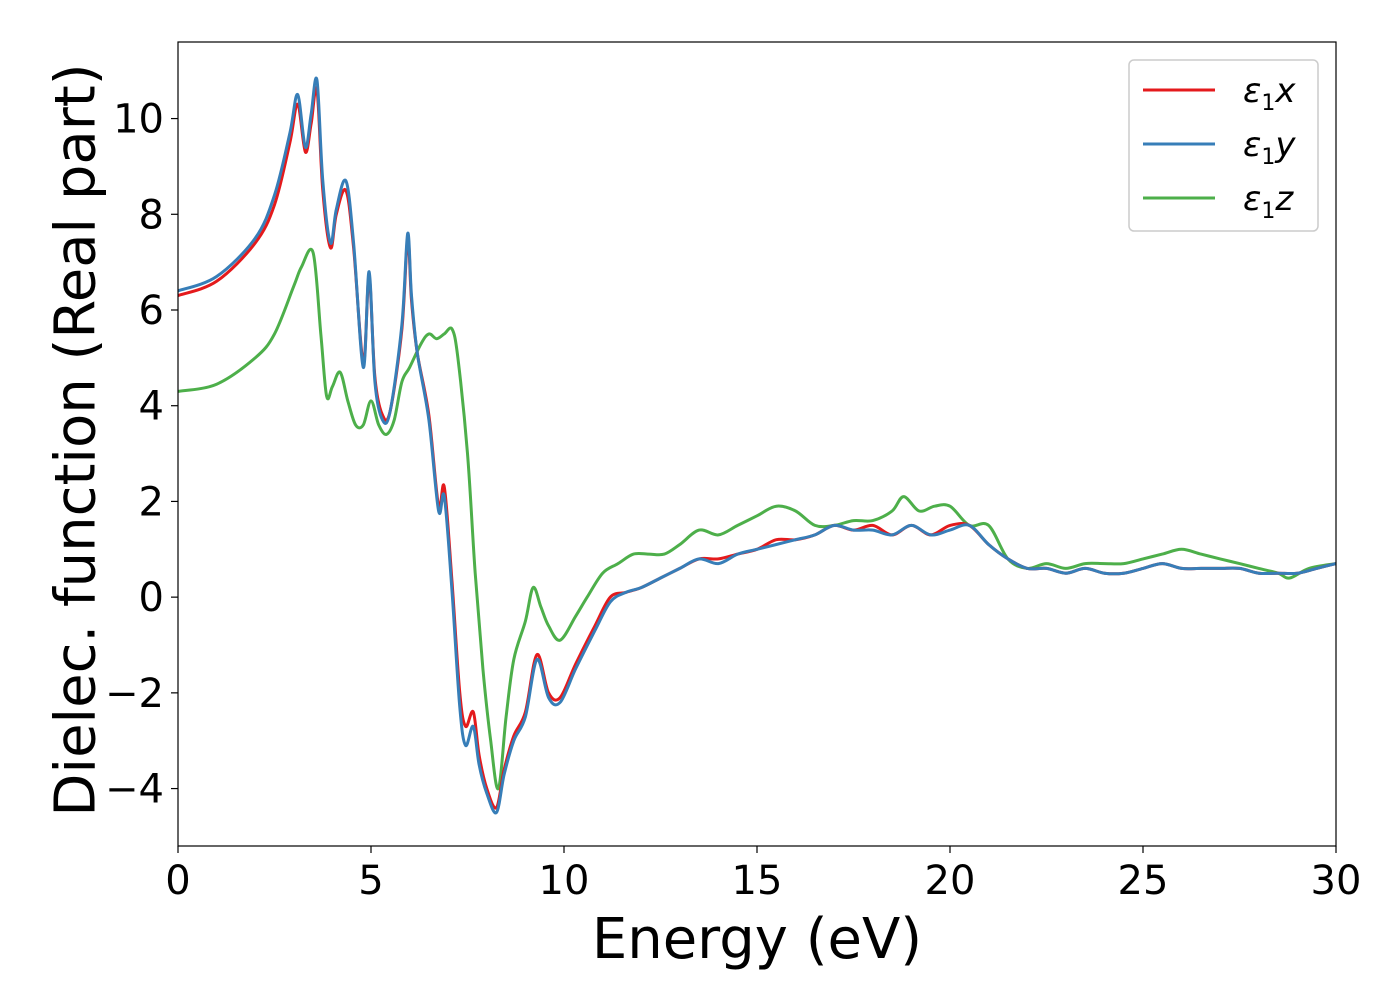 This screenshot has height=1000, width=1400. I want to click on y-tick-label: −4, so click(134, 790).